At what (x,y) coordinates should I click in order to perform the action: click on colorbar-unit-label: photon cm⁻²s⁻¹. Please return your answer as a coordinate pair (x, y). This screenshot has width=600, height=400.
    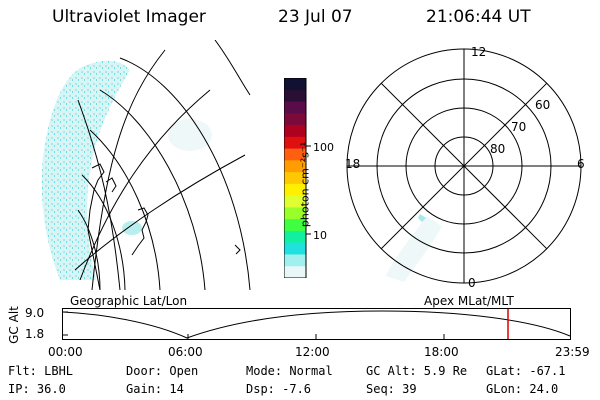
    Looking at the image, I should click on (305, 184).